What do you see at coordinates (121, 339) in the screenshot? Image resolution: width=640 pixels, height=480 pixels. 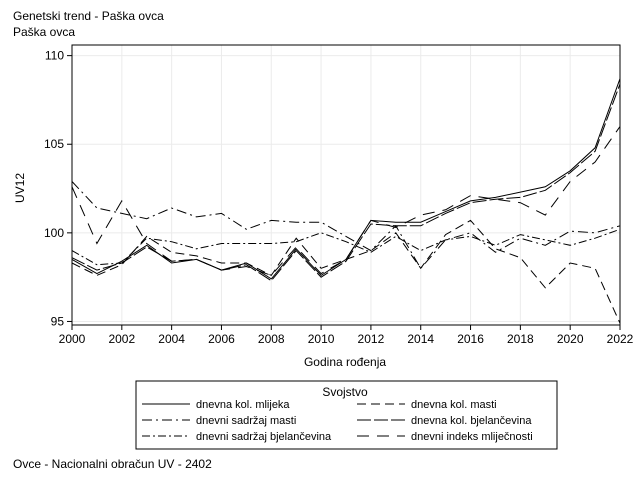 I see `x-tick-label: 2002` at bounding box center [121, 339].